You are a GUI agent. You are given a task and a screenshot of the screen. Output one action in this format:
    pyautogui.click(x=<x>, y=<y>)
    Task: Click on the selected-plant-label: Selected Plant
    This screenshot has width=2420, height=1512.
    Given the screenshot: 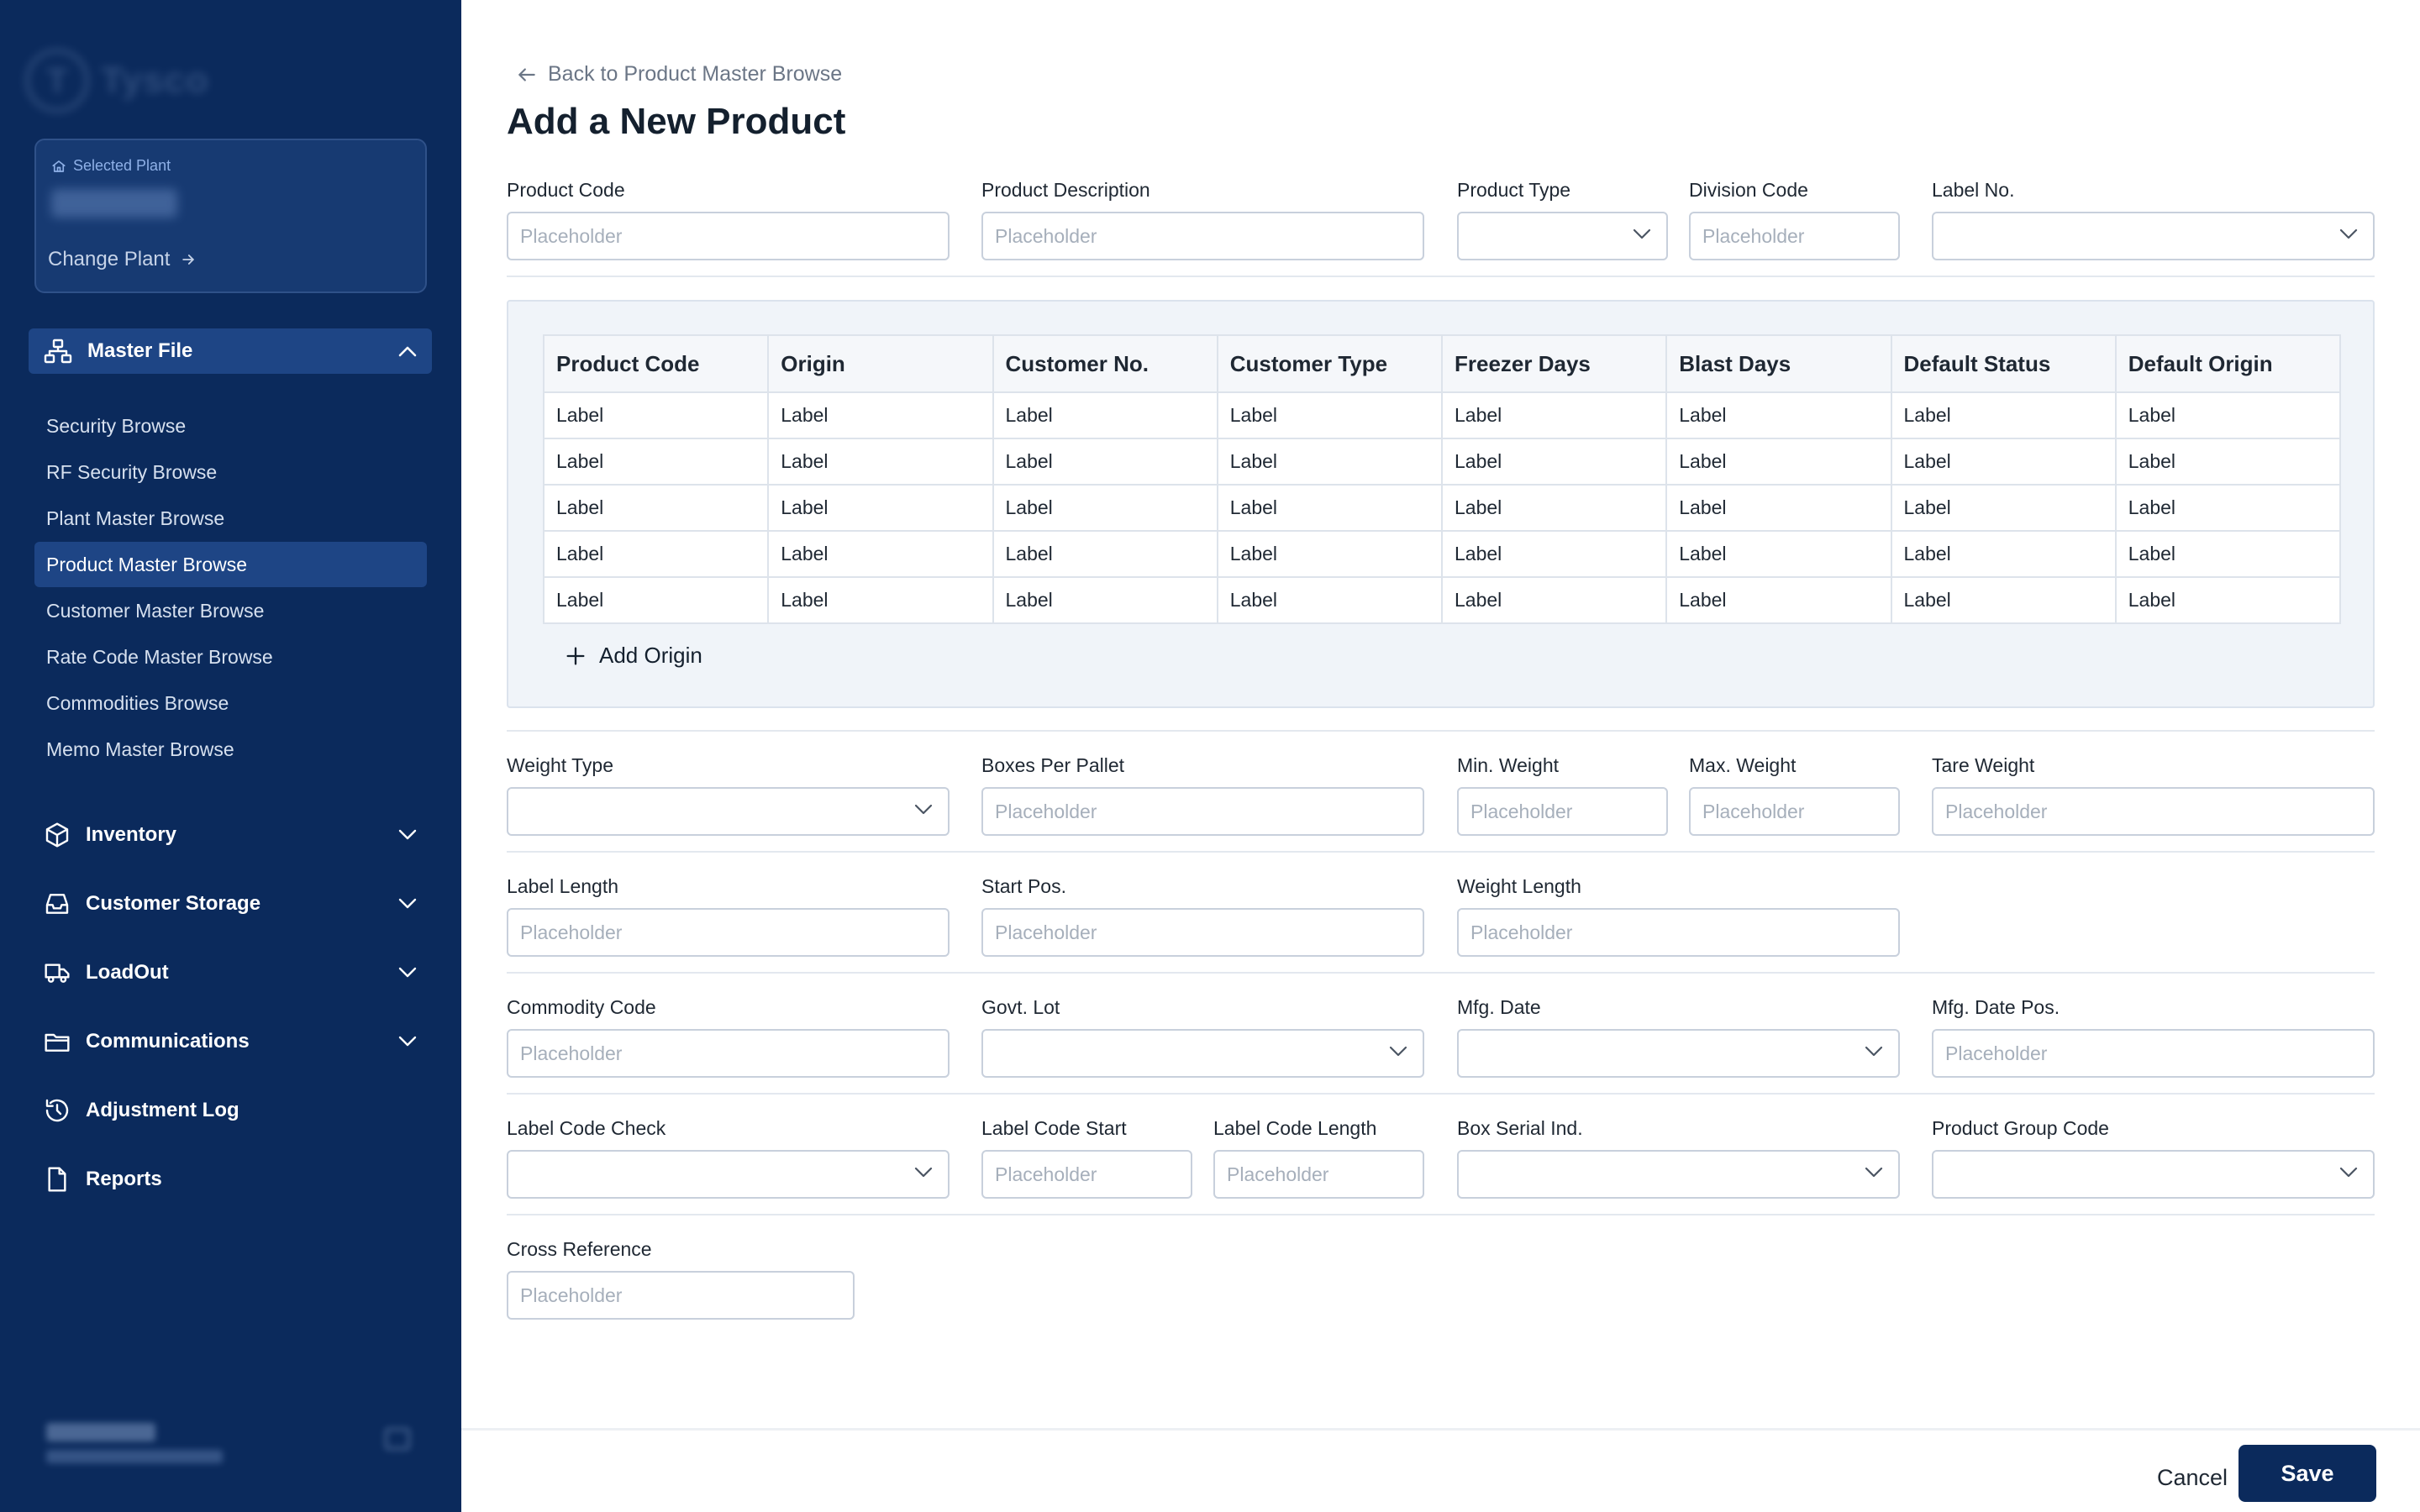 What is the action you would take?
    pyautogui.click(x=122, y=165)
    